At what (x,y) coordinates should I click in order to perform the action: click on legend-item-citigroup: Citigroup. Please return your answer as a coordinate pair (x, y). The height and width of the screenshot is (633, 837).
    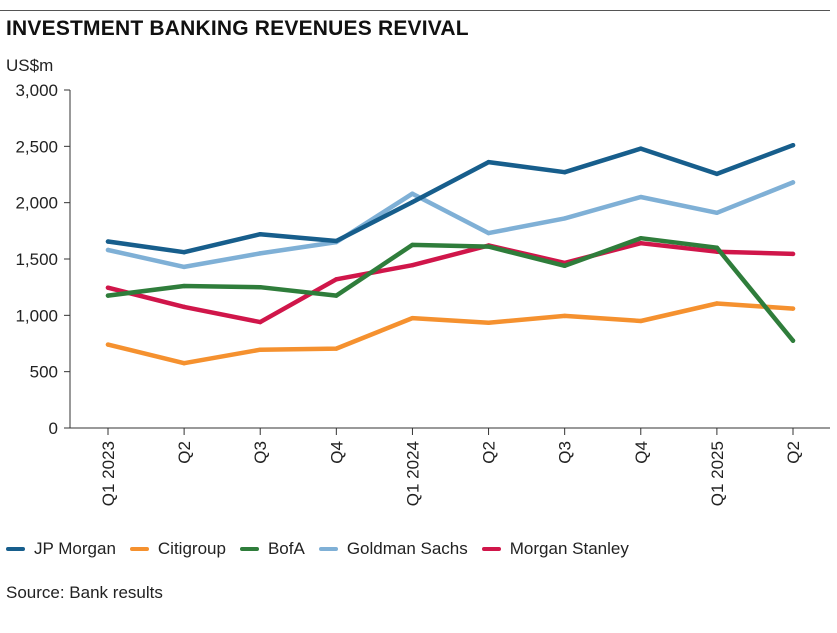
    Looking at the image, I should click on (177, 549).